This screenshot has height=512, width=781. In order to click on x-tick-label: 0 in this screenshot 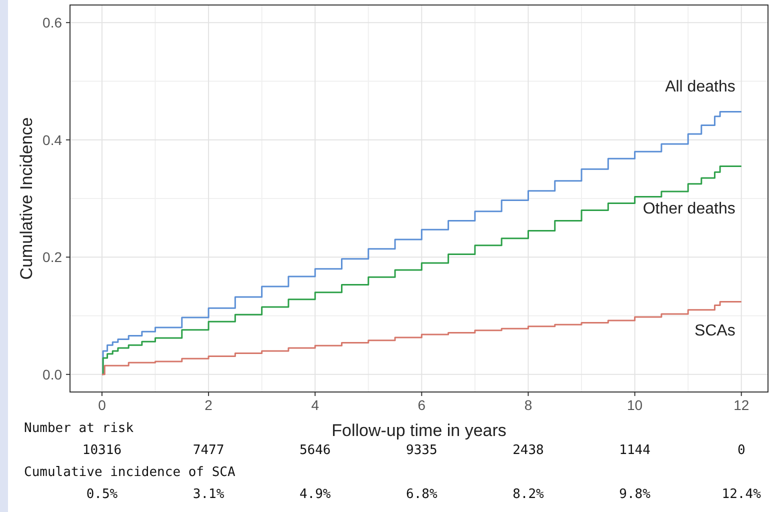, I will do `click(102, 405)`.